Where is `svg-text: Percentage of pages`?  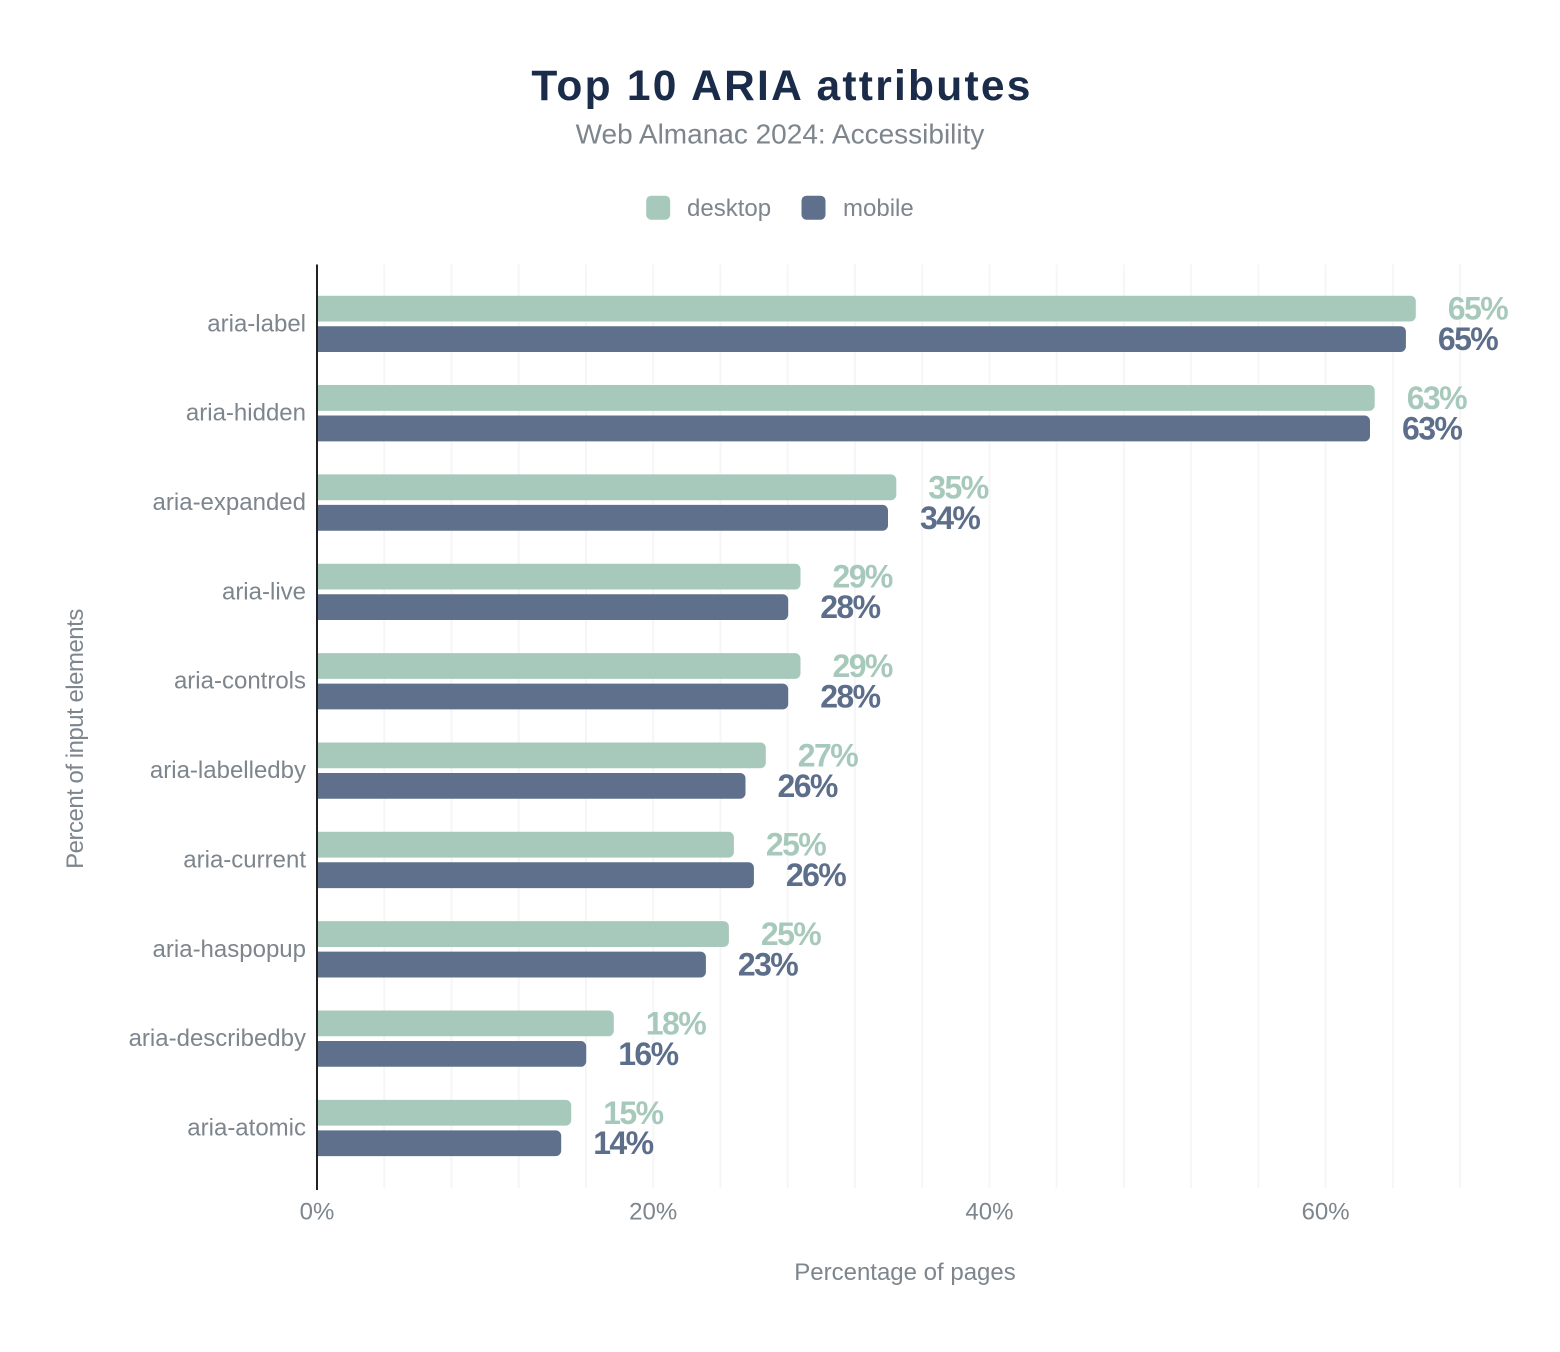 svg-text: Percentage of pages is located at coordinates (905, 1272).